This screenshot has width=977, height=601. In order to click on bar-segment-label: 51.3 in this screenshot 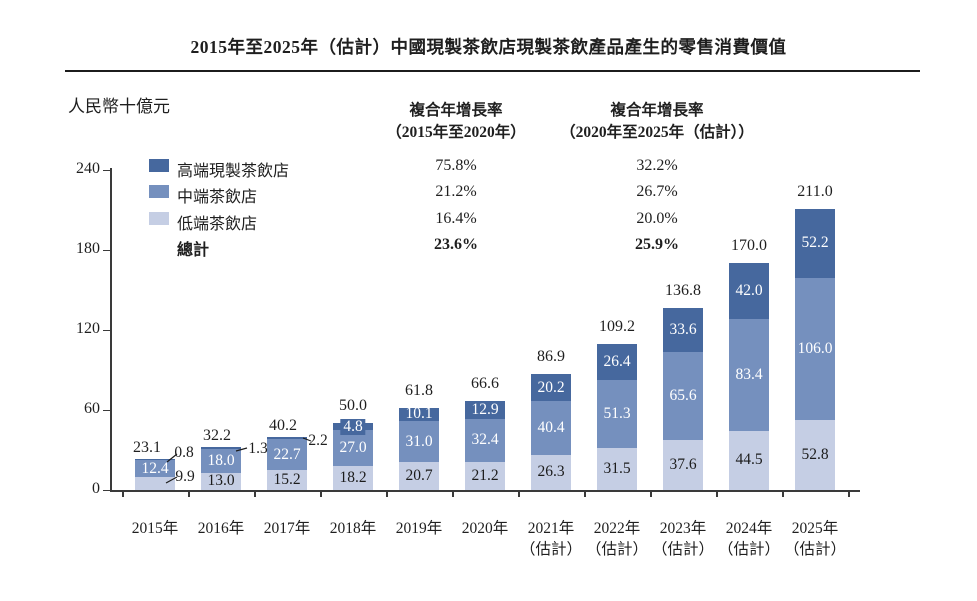, I will do `click(617, 413)`.